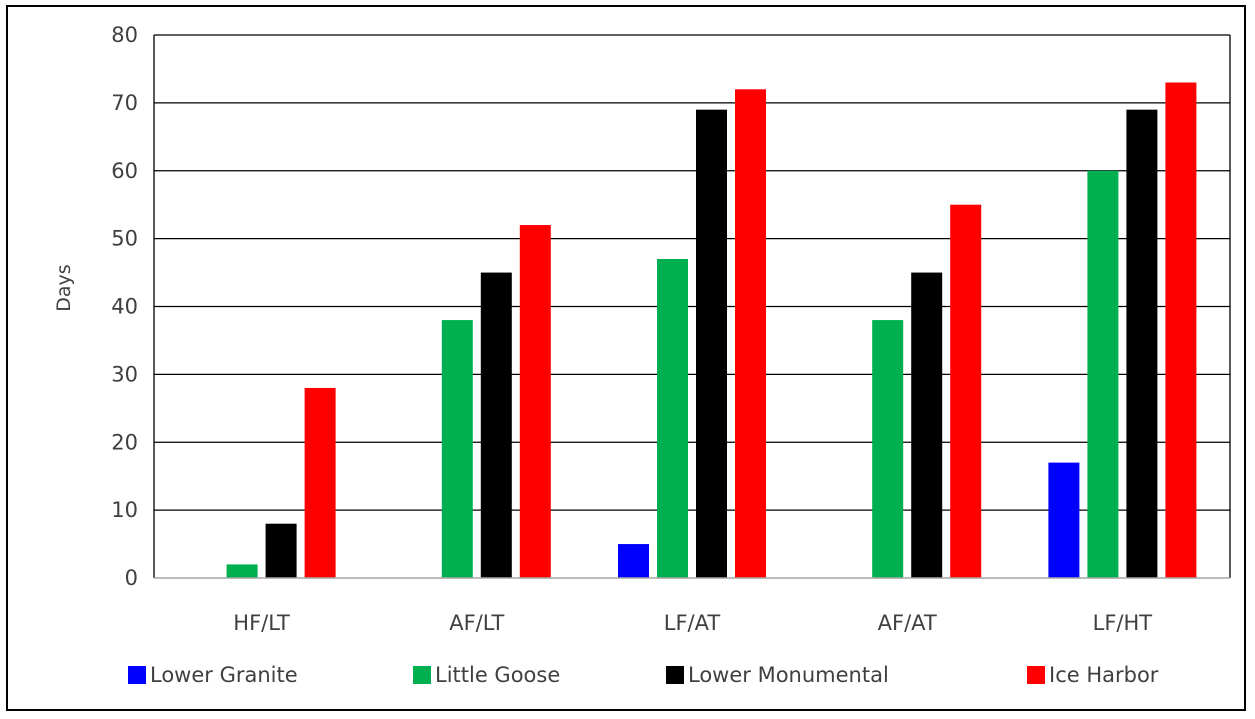 The height and width of the screenshot is (719, 1255). What do you see at coordinates (124, 103) in the screenshot?
I see `y-tick-label: 70` at bounding box center [124, 103].